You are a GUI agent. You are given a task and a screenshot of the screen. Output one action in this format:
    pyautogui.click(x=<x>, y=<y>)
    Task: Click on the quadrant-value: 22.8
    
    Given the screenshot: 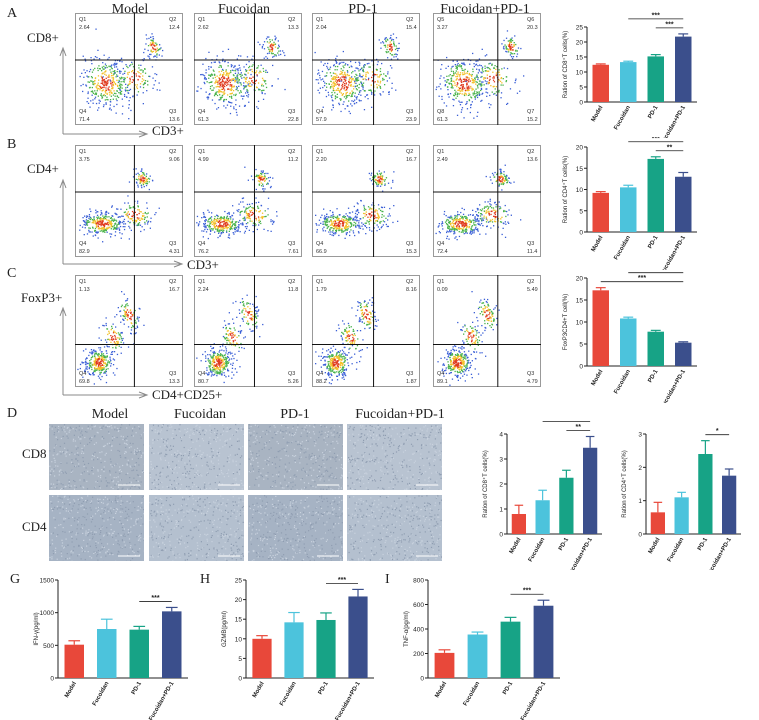 What is the action you would take?
    pyautogui.click(x=293, y=120)
    